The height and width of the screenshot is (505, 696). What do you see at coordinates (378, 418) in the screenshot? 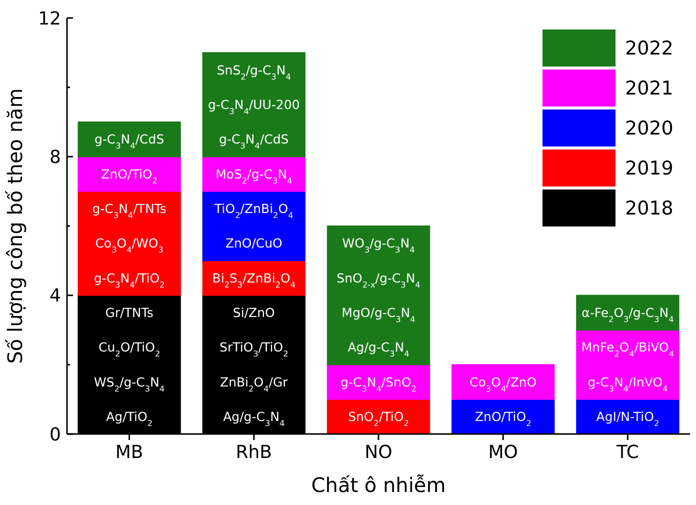
I see `annotation: SnO$_{2}$/TiO$_{2}$` at bounding box center [378, 418].